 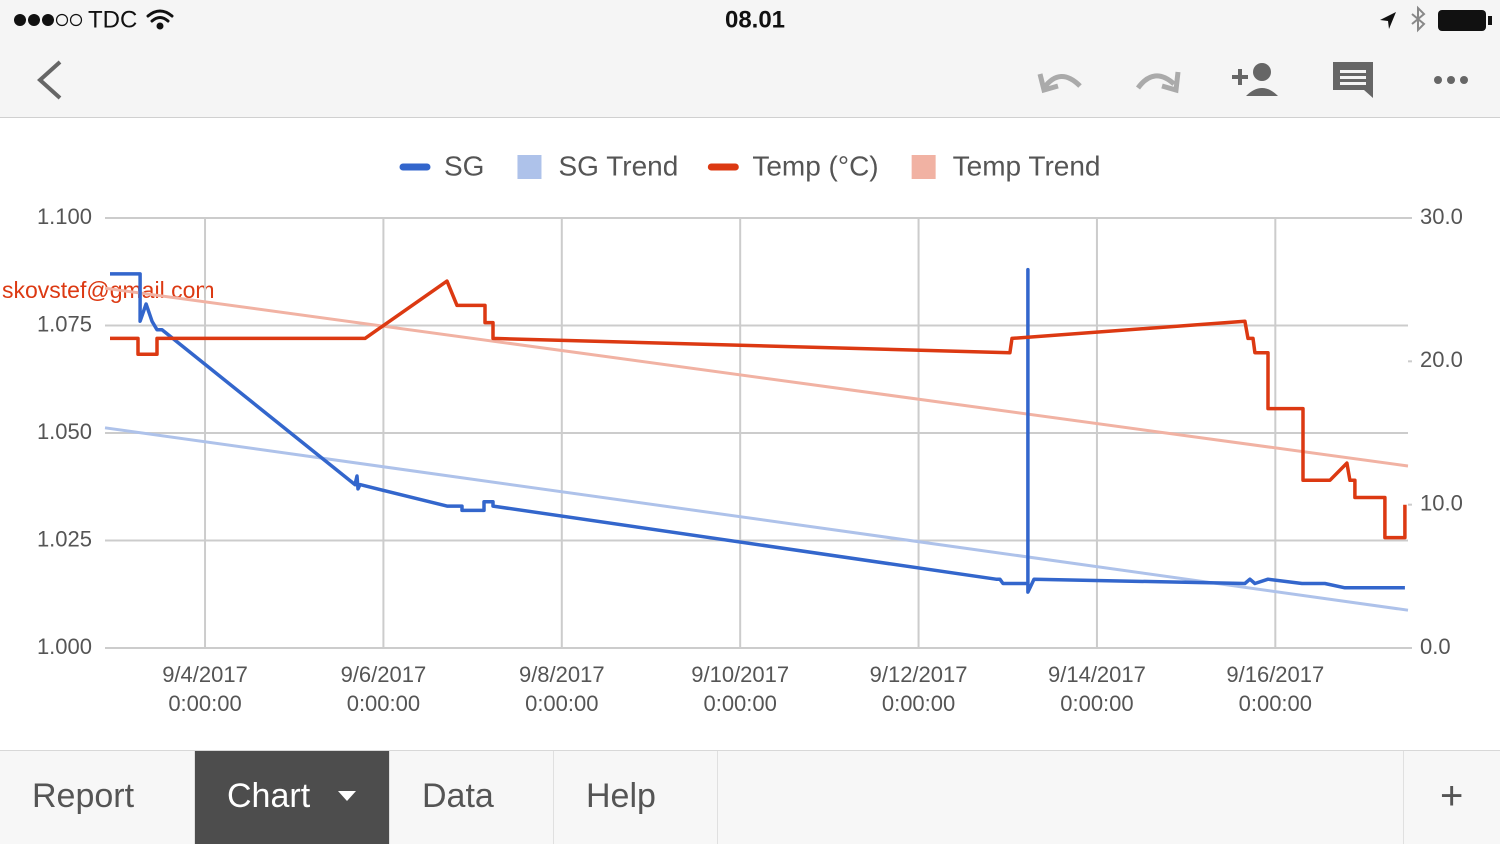 What do you see at coordinates (1451, 797) in the screenshot?
I see `add-sheet-button: +` at bounding box center [1451, 797].